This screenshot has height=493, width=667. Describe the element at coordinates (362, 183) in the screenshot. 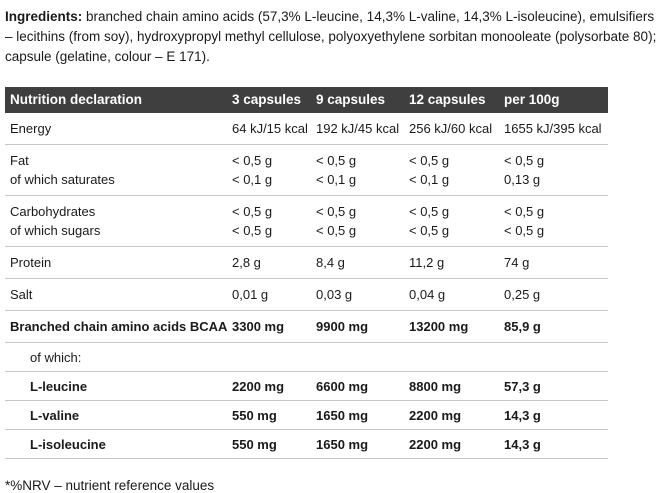

I see `value-9-capsules: < 0,1 g` at that location.